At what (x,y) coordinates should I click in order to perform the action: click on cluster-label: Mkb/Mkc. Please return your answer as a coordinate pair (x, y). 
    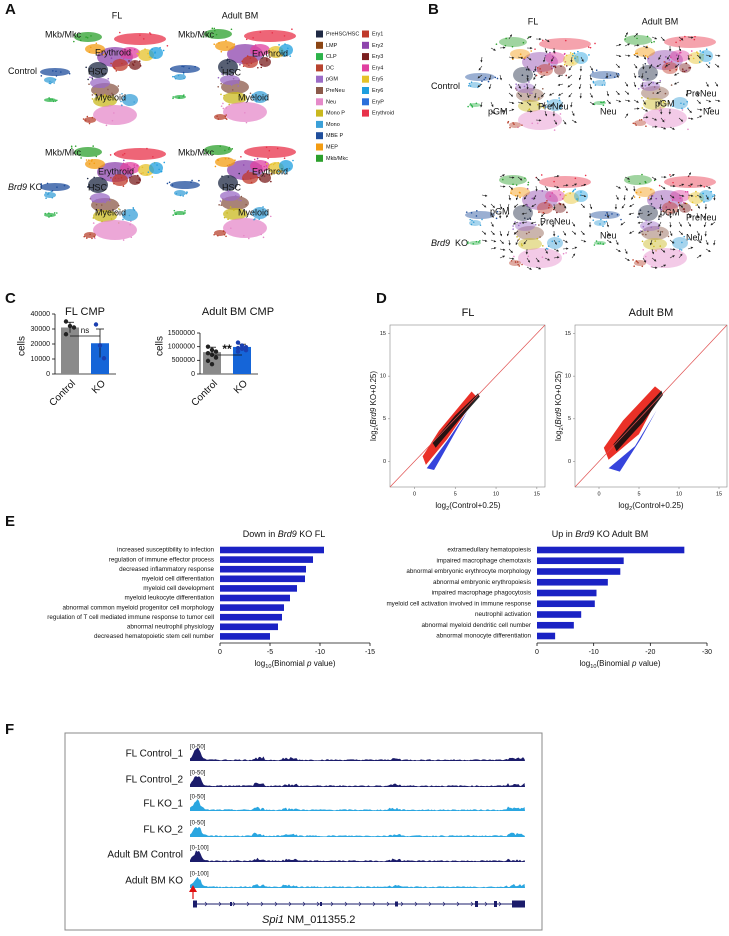
    Looking at the image, I should click on (196, 152).